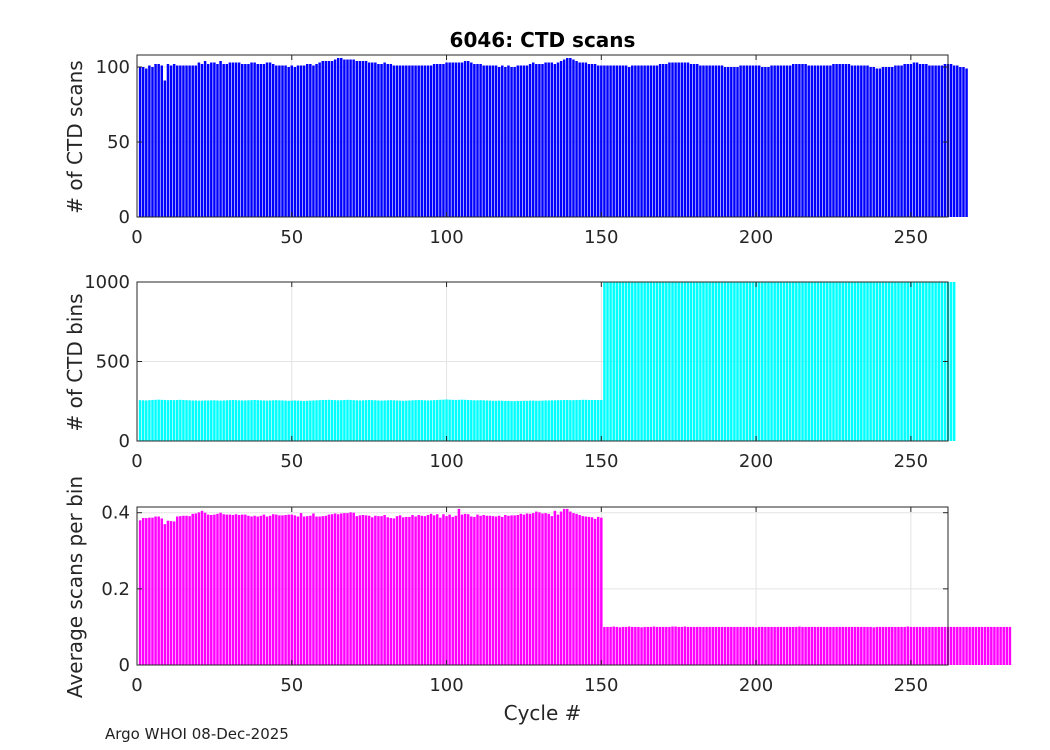  What do you see at coordinates (911, 685) in the screenshot?
I see `avg-scans-per-bin-xtick-label: 250` at bounding box center [911, 685].